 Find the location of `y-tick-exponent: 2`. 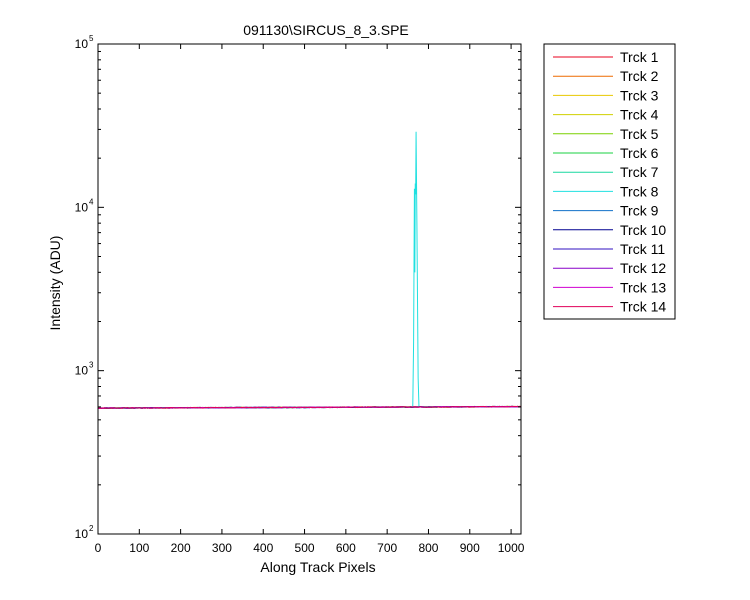

y-tick-exponent: 2 is located at coordinates (91, 528).